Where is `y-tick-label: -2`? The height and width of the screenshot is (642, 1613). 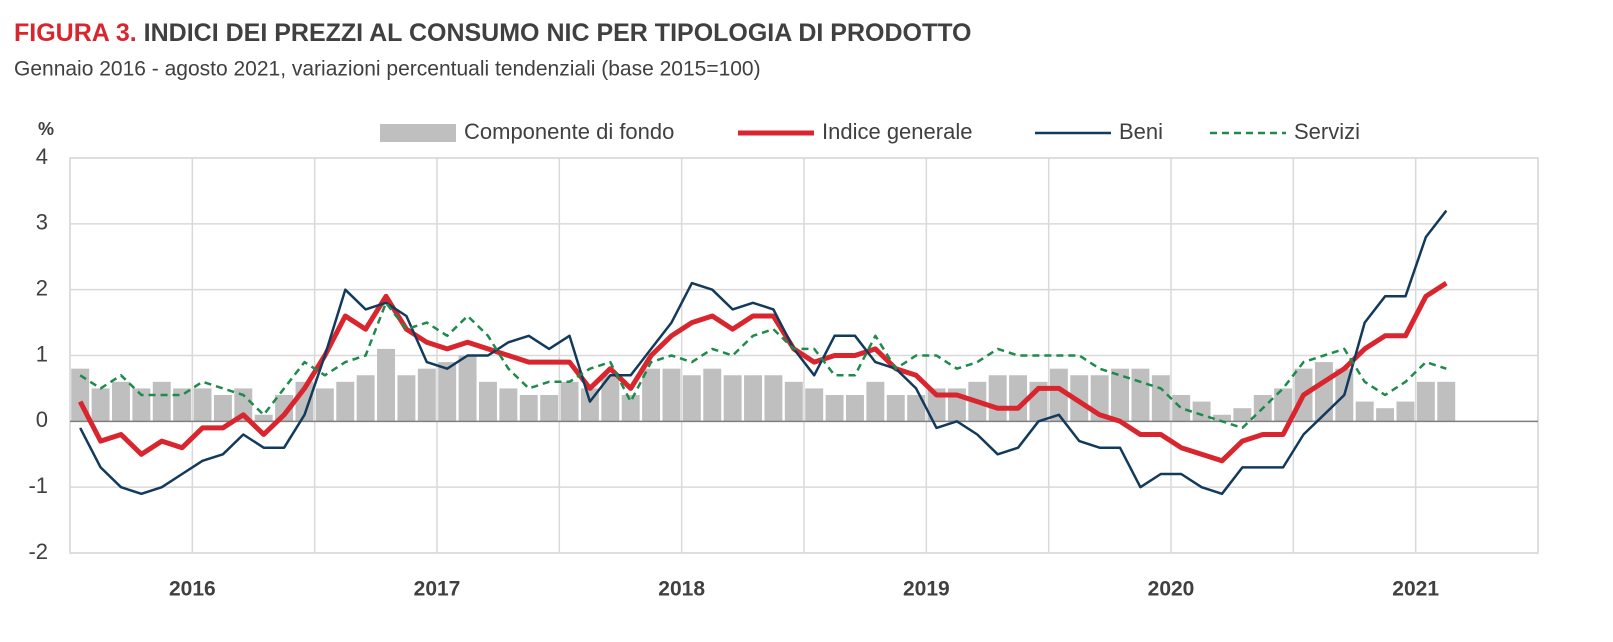 y-tick-label: -2 is located at coordinates (38, 551).